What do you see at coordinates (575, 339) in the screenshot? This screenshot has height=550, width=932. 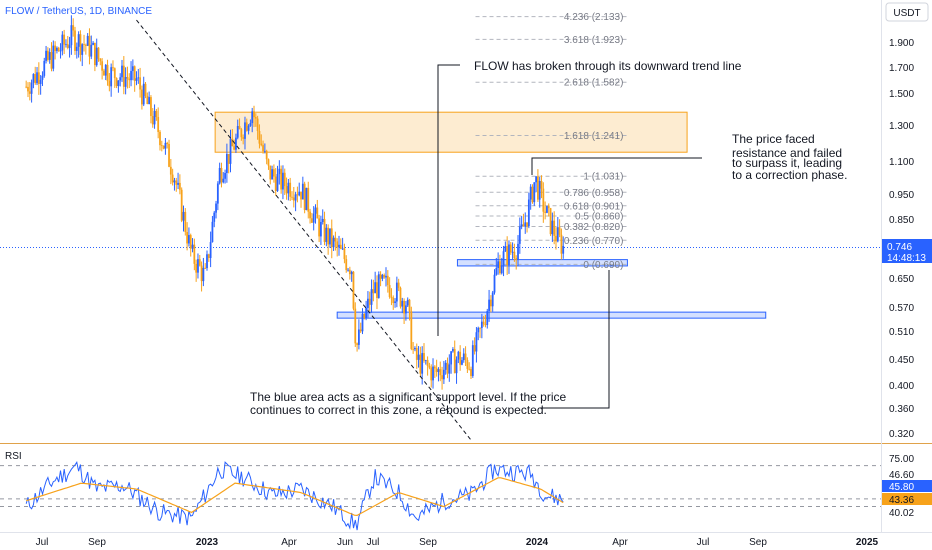 I see `support-leader` at bounding box center [575, 339].